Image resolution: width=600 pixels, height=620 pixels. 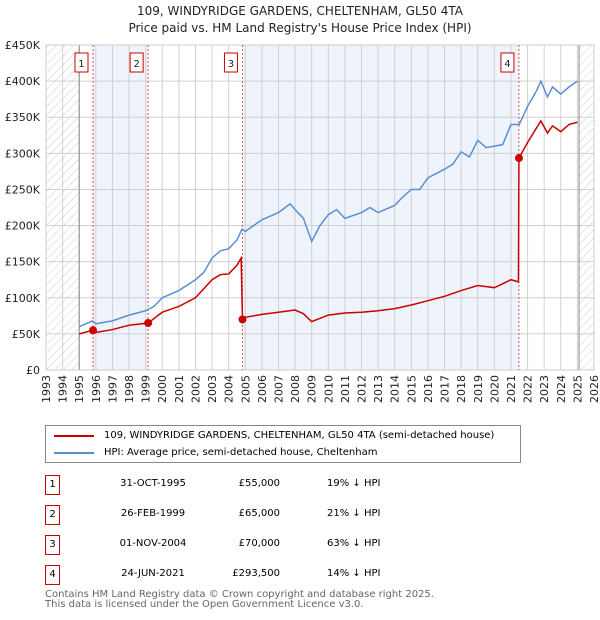 What do you see at coordinates (23, 226) in the screenshot?
I see `y-tick-label: £200K` at bounding box center [23, 226].